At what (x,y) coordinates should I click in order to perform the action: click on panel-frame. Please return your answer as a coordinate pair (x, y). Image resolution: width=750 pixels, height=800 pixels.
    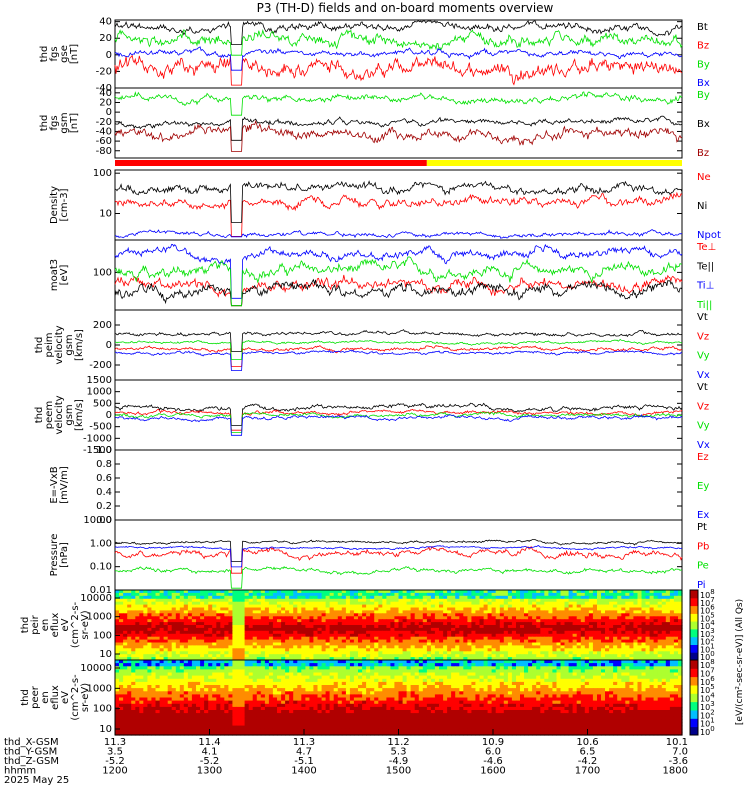
    Looking at the image, I should click on (398, 345).